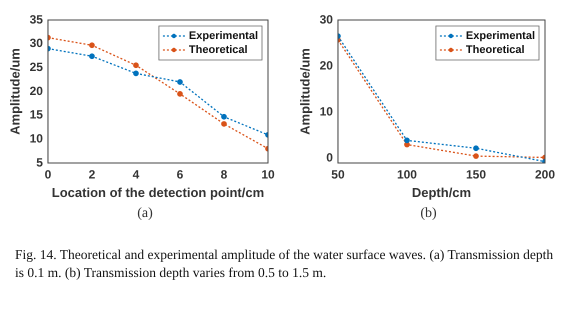 This screenshot has height=334, width=567. What do you see at coordinates (545, 175) in the screenshot?
I see `x-tick-label: 200` at bounding box center [545, 175].